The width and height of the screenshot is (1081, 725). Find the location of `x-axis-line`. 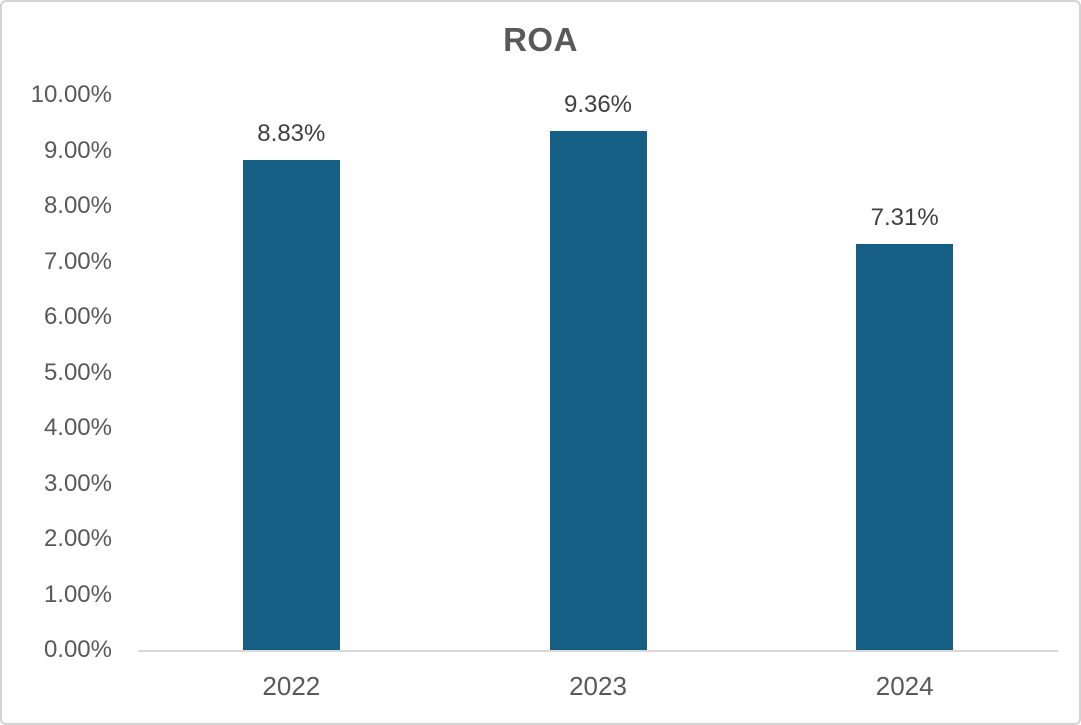

x-axis-line is located at coordinates (598, 651).